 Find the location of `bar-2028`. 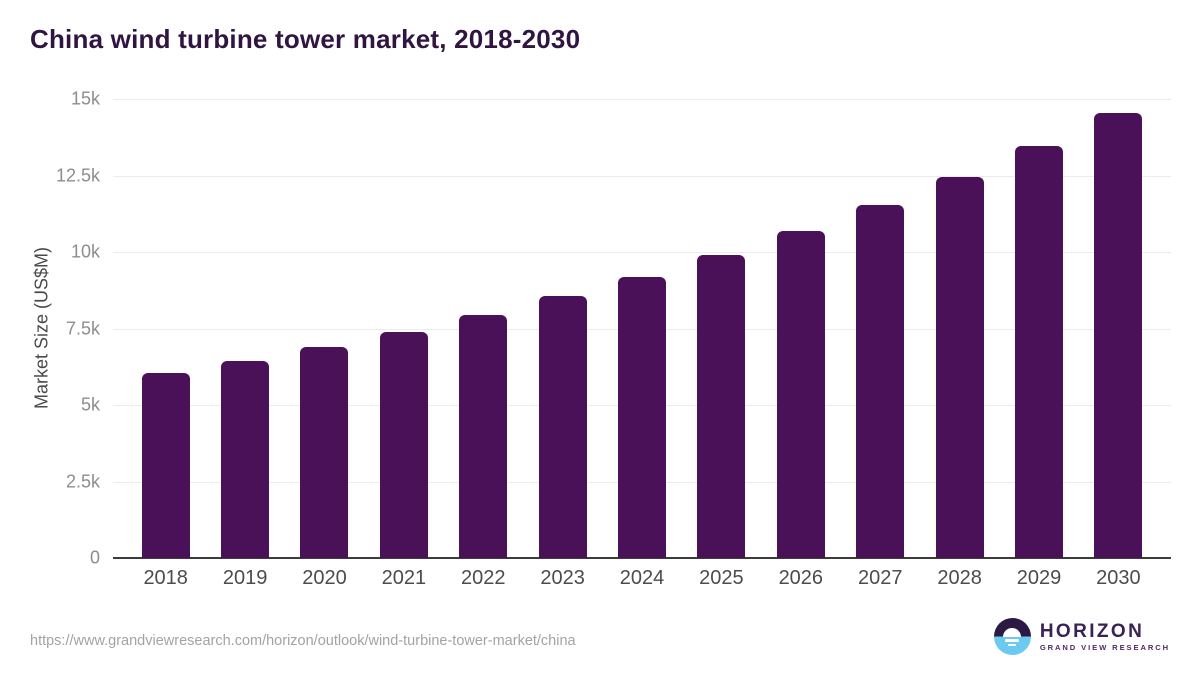

bar-2028 is located at coordinates (959, 367).